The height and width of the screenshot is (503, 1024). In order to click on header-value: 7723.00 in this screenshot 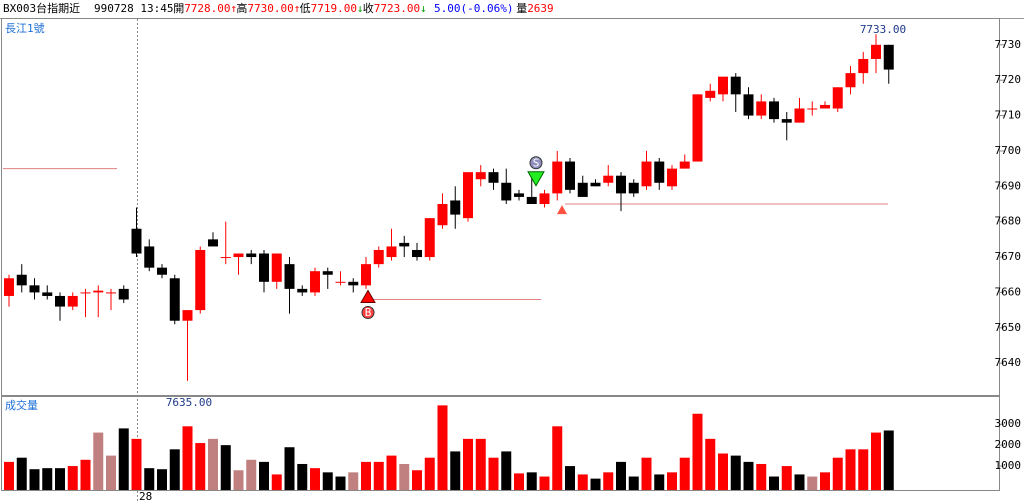, I will do `click(397, 8)`.